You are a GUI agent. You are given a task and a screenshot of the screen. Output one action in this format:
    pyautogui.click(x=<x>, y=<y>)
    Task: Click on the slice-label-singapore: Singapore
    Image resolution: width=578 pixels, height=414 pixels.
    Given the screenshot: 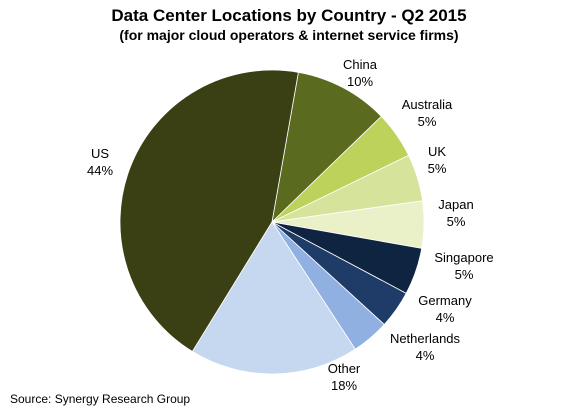 What is the action you would take?
    pyautogui.click(x=463, y=257)
    